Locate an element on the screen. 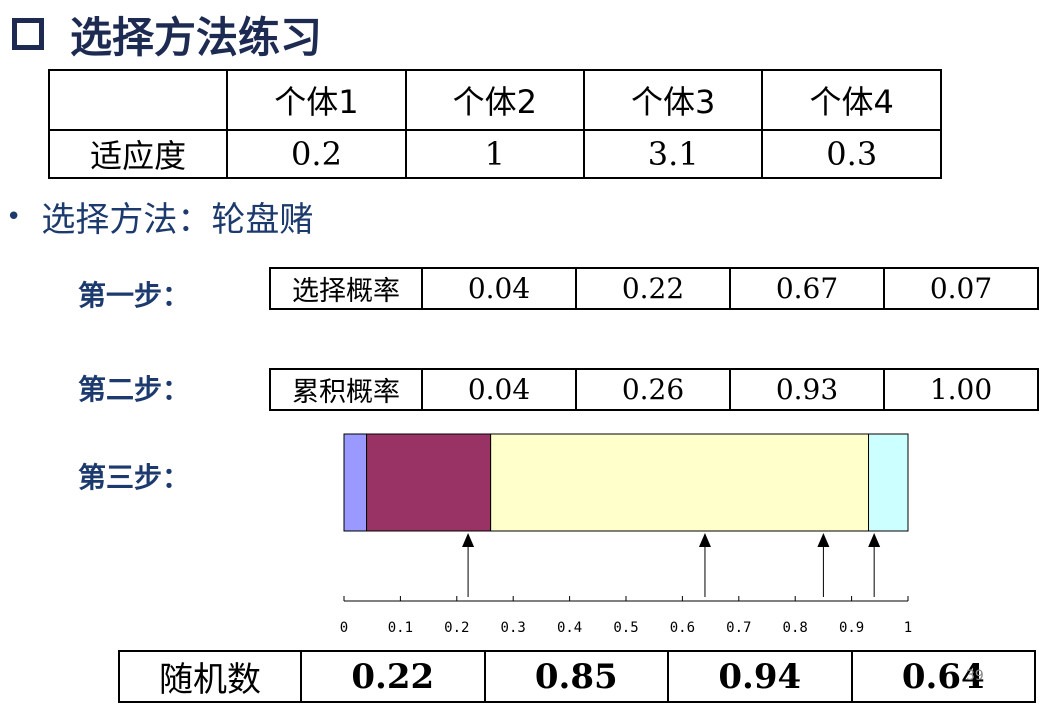 The width and height of the screenshot is (1056, 714). cumulative-probability-1: 0.04 is located at coordinates (499, 389).